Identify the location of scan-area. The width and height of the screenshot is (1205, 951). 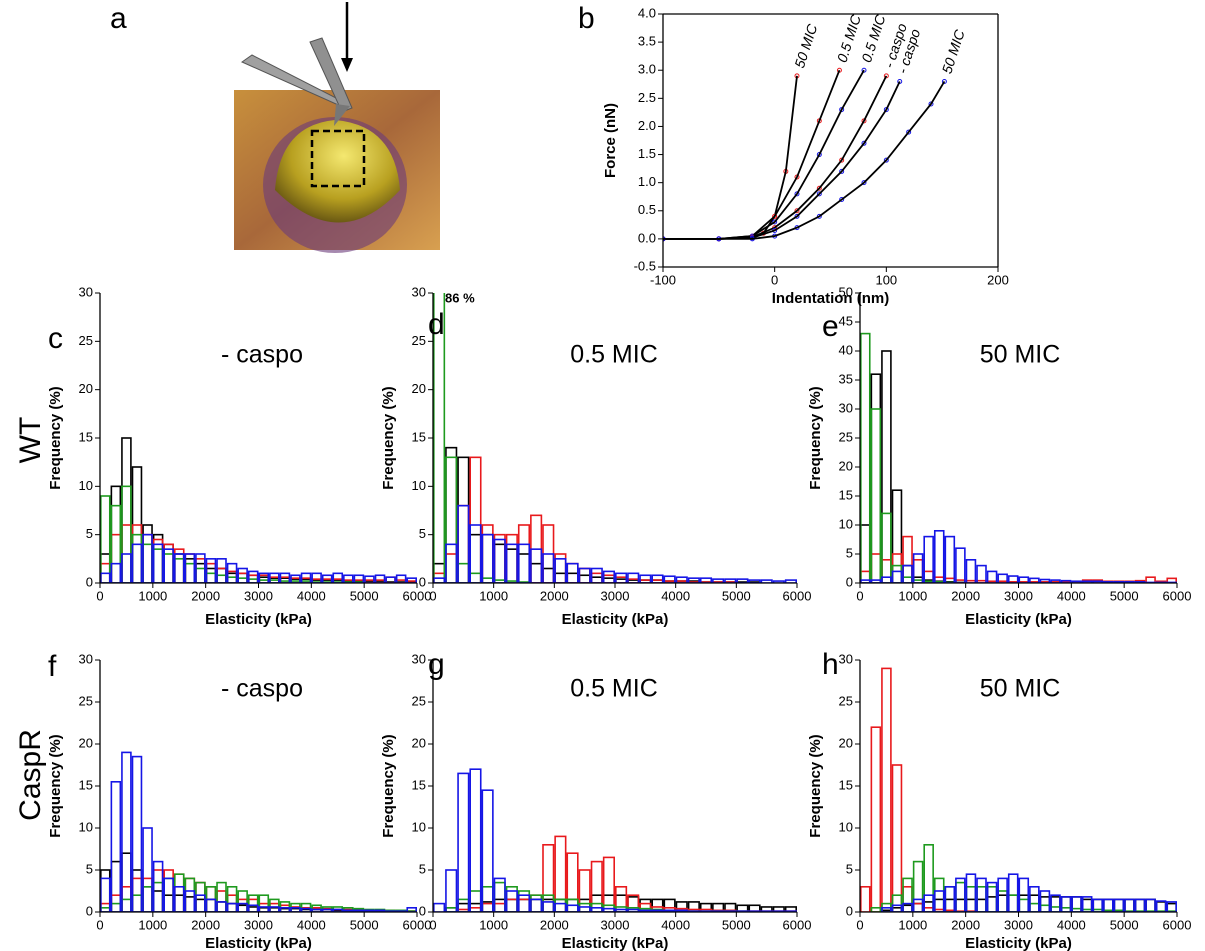
(338, 158).